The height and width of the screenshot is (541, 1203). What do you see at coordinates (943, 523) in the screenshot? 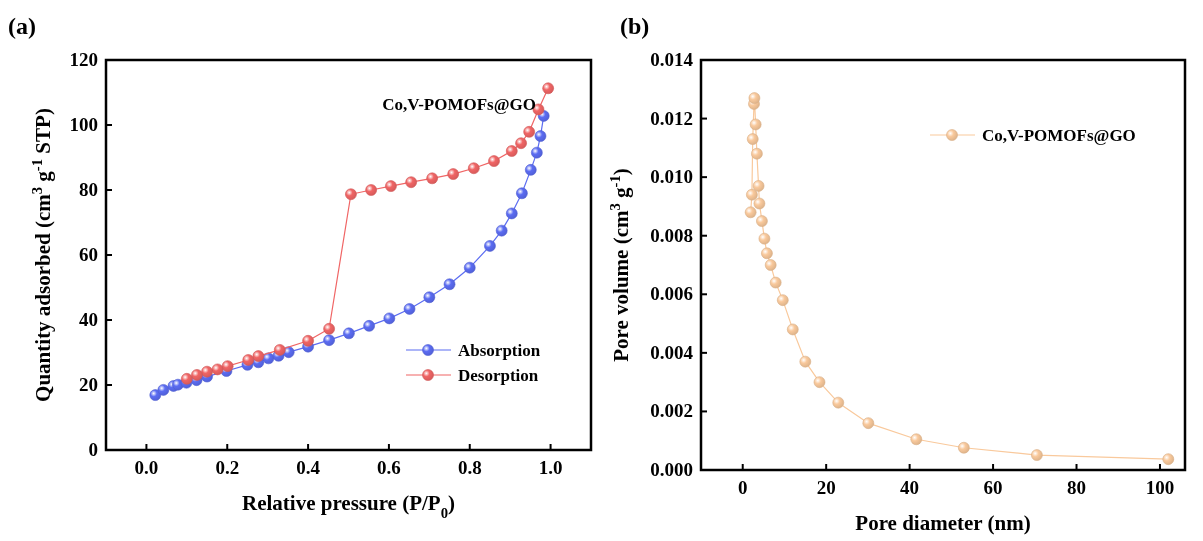
I see `x-axis-title: Pore diameter (nm)` at bounding box center [943, 523].